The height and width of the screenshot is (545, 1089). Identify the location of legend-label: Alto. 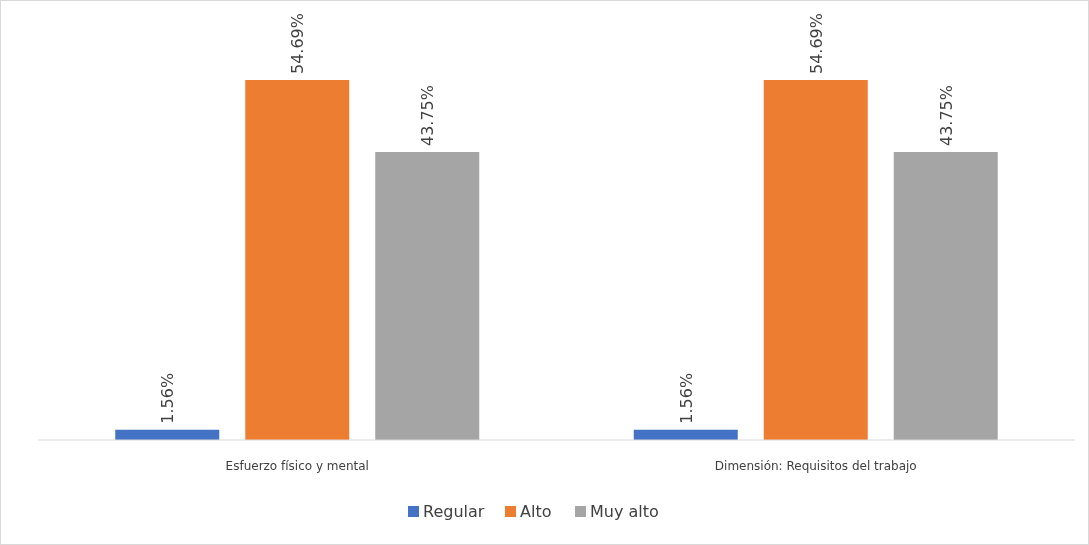
(536, 511).